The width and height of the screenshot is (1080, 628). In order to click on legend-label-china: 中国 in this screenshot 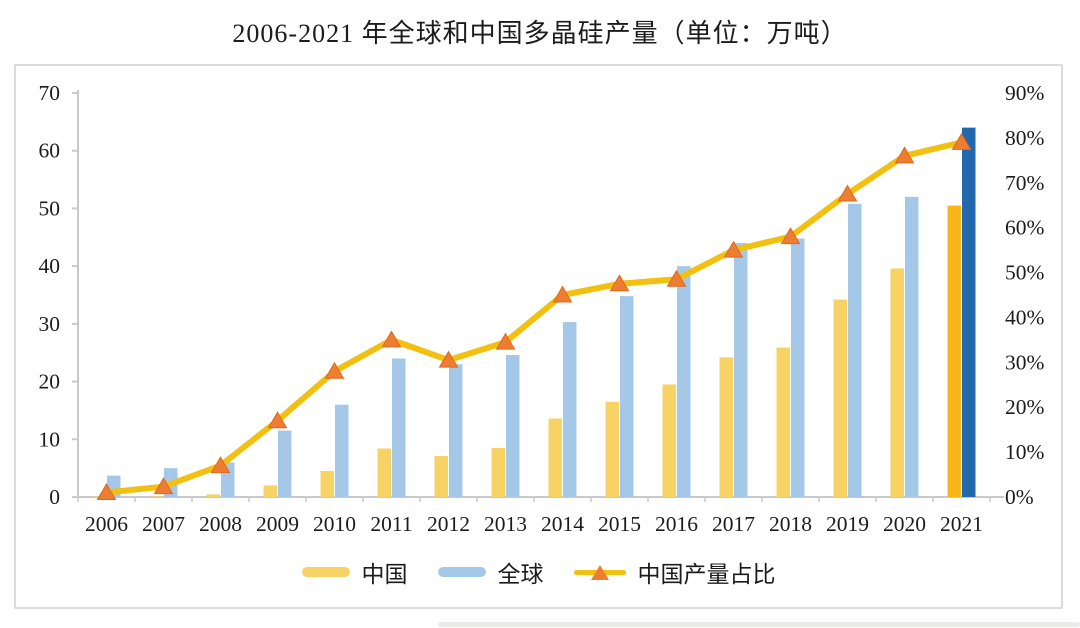, I will do `click(384, 574)`.